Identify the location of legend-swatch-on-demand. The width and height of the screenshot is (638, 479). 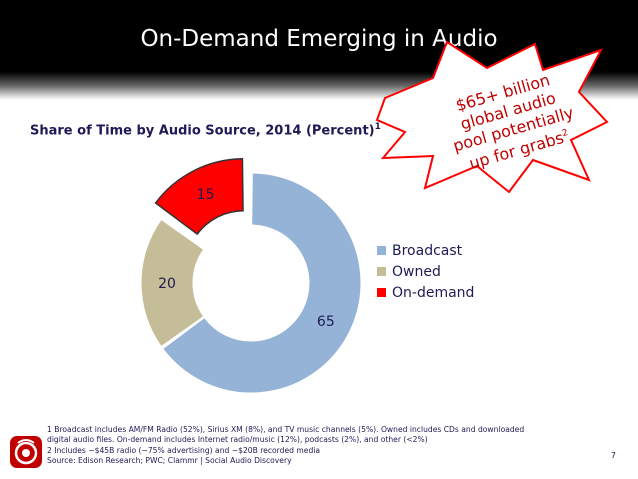
(381, 292).